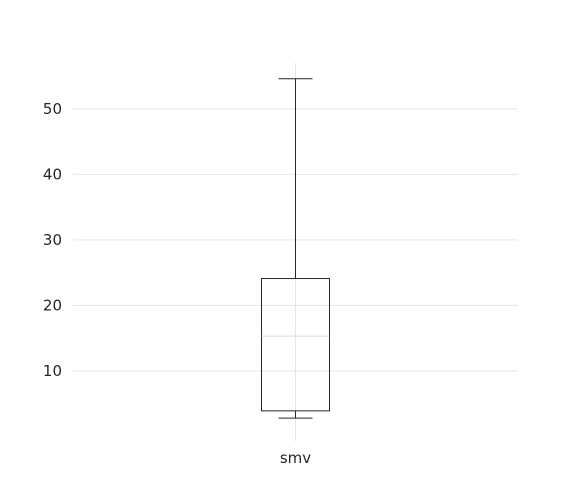 This screenshot has height=504, width=576. Describe the element at coordinates (52, 240) in the screenshot. I see `y-tick-label: 30` at that location.